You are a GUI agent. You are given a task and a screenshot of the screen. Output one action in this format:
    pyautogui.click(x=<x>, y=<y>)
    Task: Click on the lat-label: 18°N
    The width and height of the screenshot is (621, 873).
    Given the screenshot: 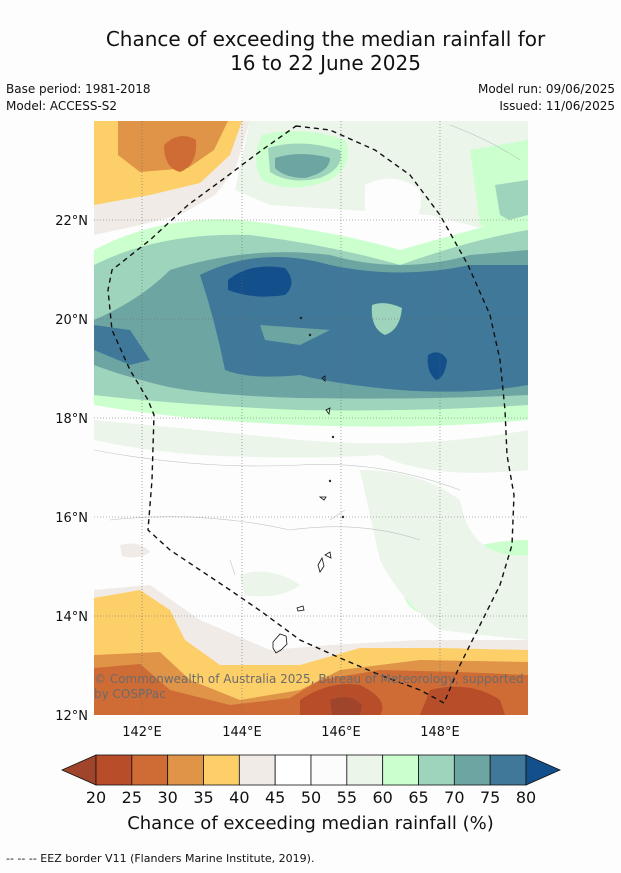 What is the action you would take?
    pyautogui.click(x=71, y=419)
    